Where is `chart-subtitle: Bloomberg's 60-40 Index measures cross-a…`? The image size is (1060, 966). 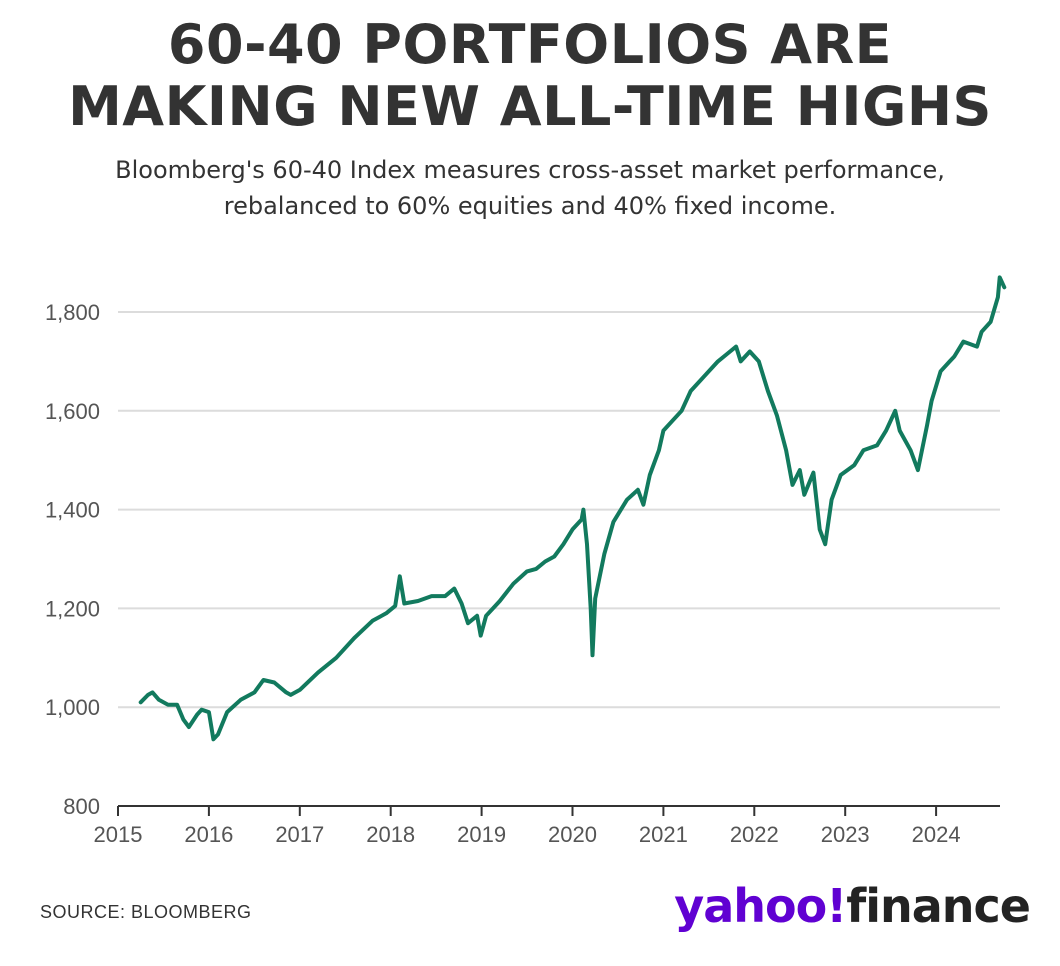 chart-subtitle: Bloomberg's 60-40 Index measures cross-a… is located at coordinates (530, 188).